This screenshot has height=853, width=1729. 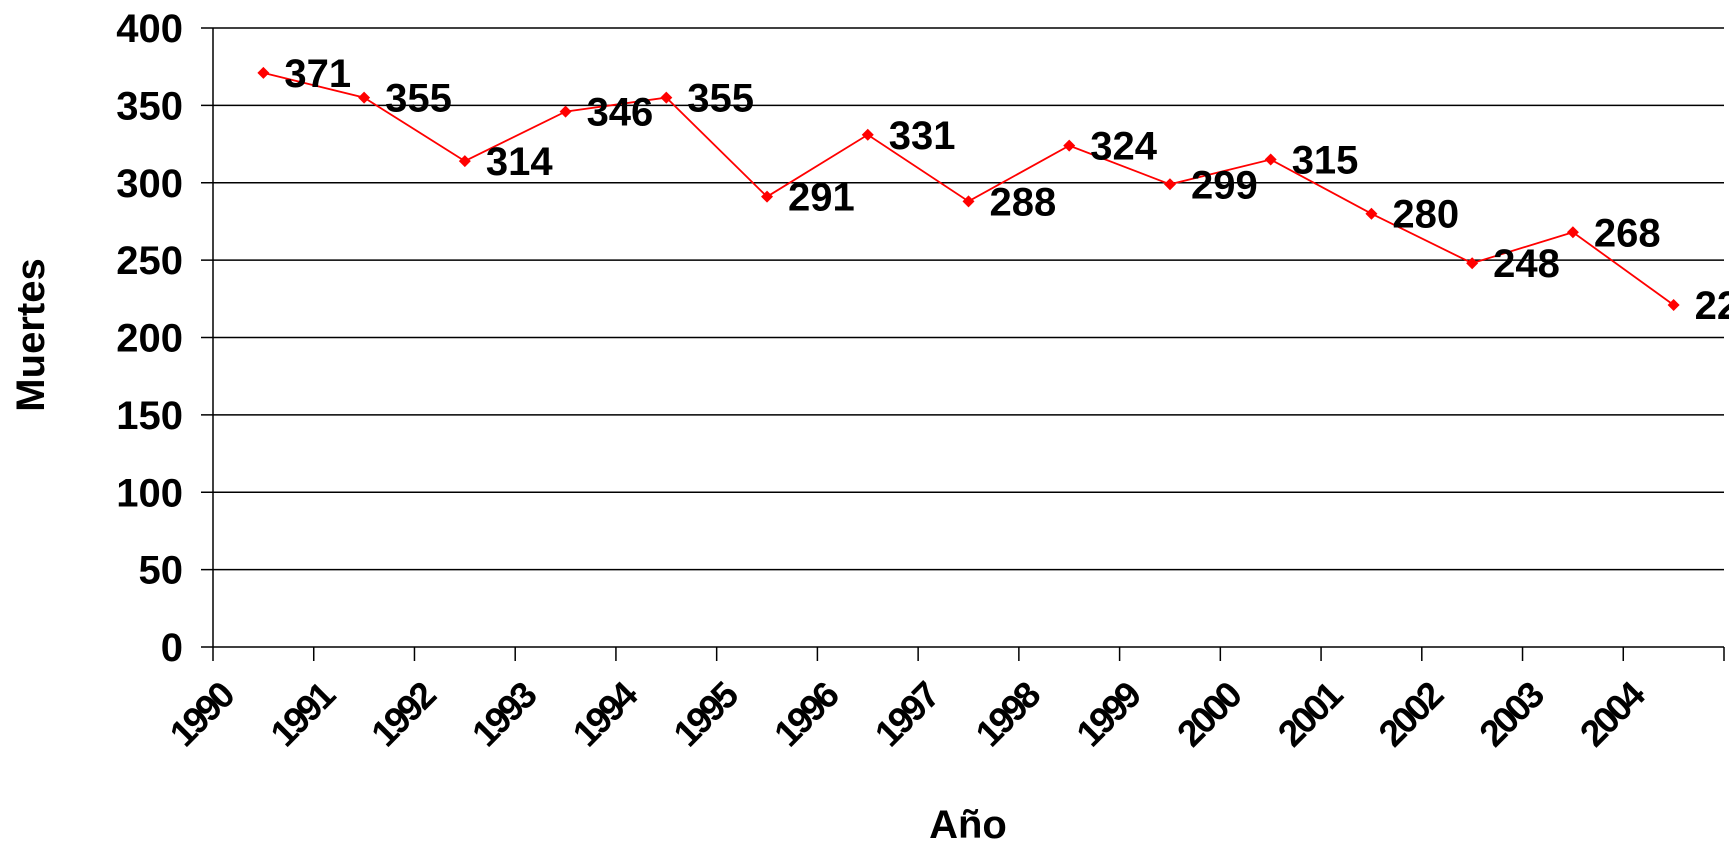 I want to click on data-label: 248, so click(x=1526, y=264).